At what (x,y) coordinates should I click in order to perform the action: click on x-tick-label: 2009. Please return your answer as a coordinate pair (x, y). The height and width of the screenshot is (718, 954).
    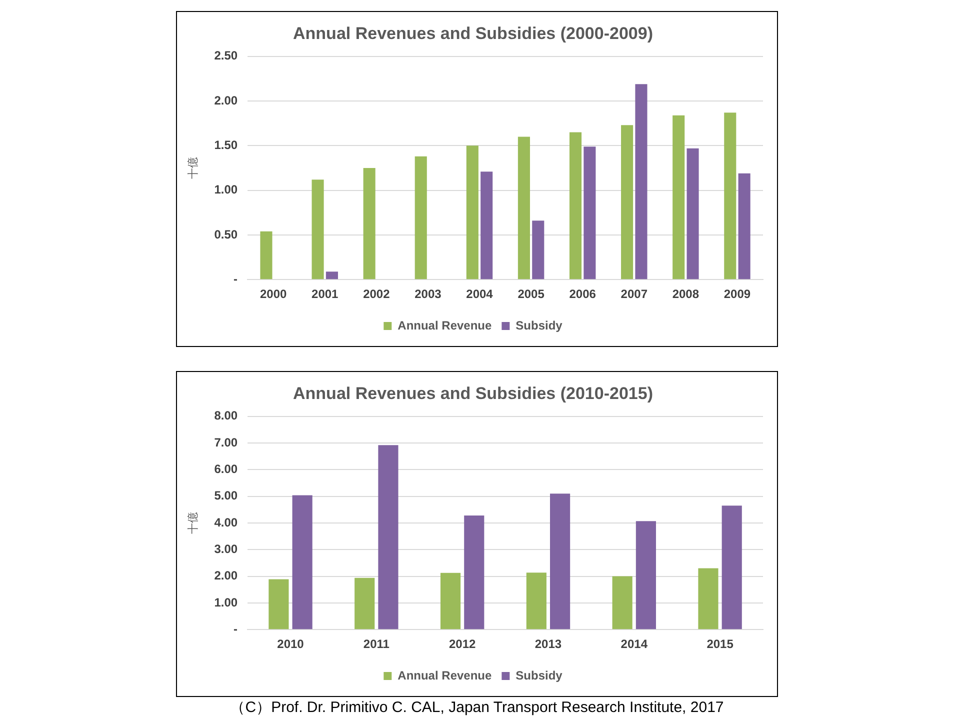
    Looking at the image, I should click on (737, 294).